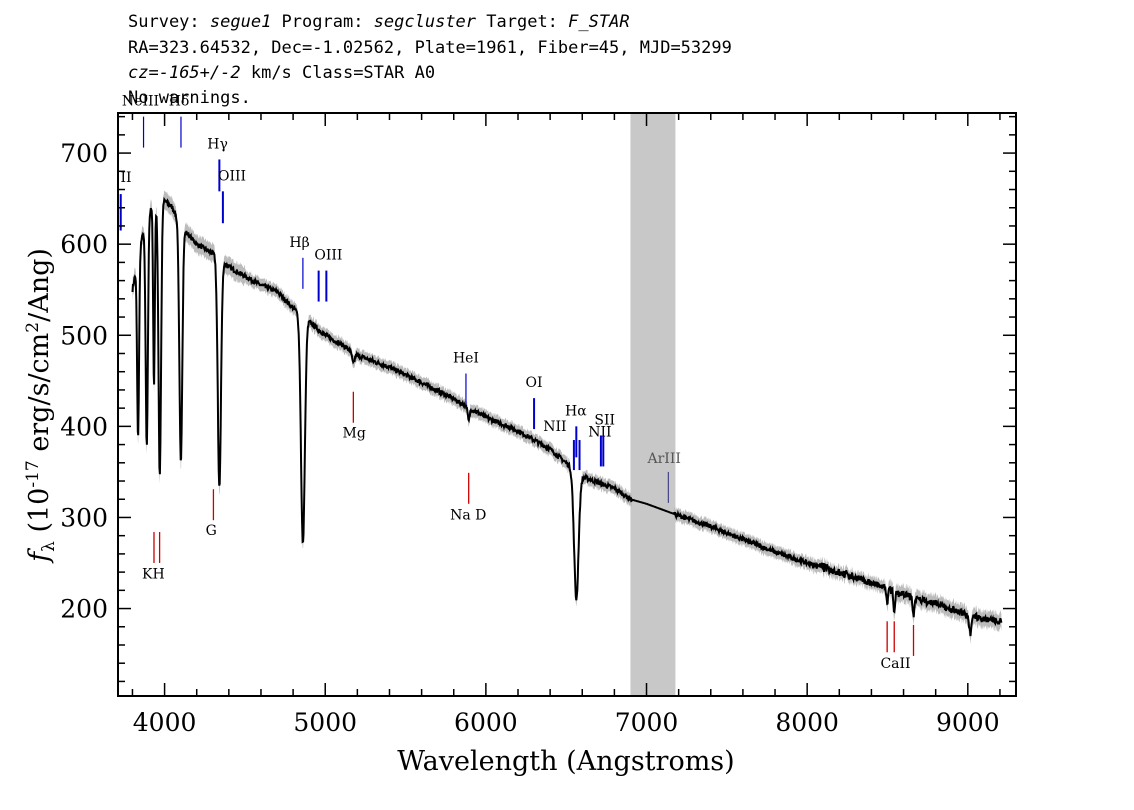 This screenshot has height=810, width=1134. I want to click on survey-value: segue1, so click(240, 22).